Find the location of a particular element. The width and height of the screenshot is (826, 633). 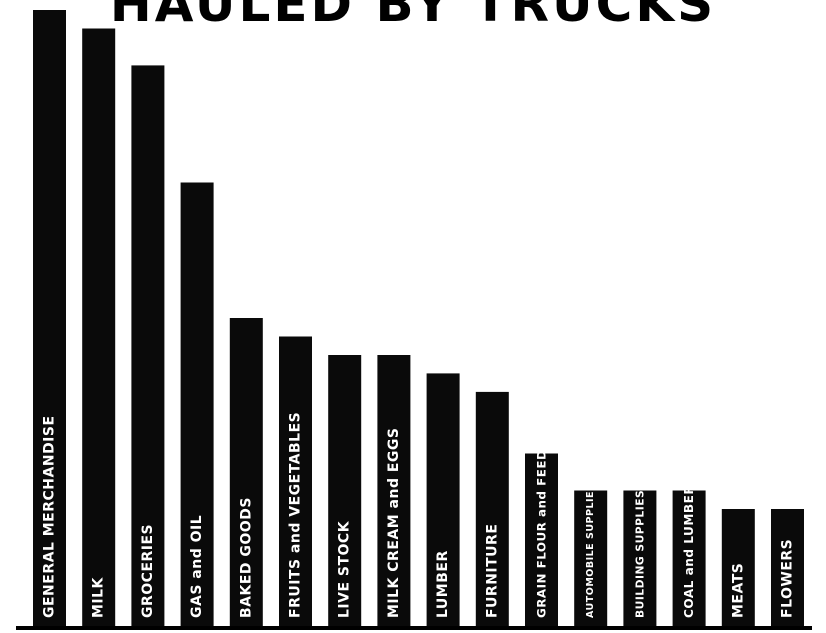

bar-label-8: LUMBER is located at coordinates (443, 584).